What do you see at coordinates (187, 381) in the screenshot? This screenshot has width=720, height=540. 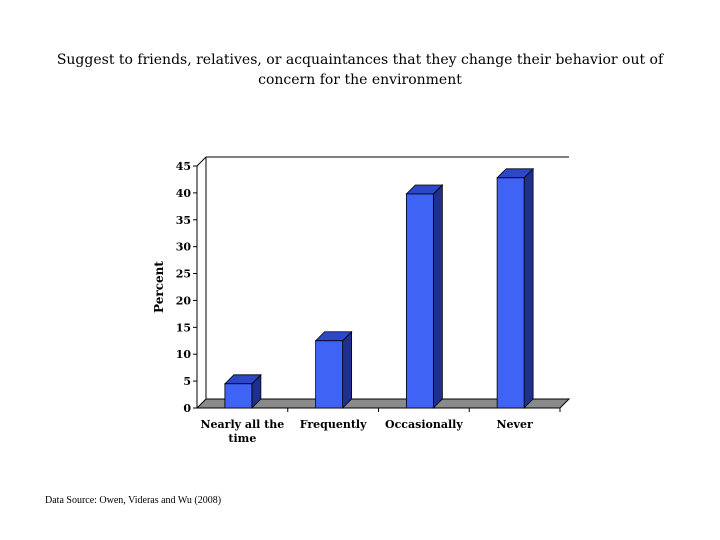 I see `y-tick-label: 5` at bounding box center [187, 381].